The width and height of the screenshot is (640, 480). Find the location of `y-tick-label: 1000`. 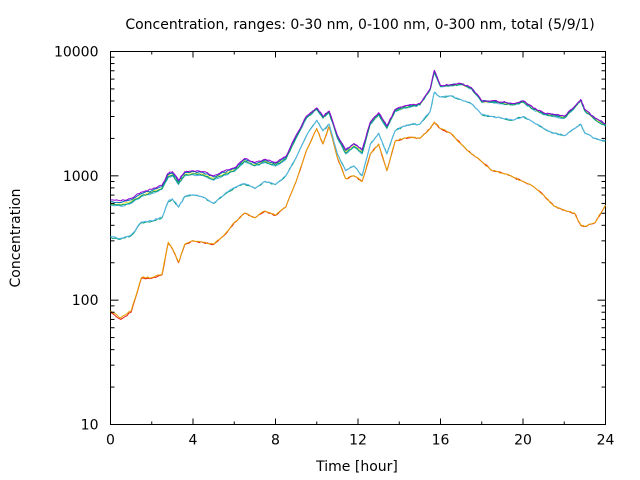

y-tick-label: 1000 is located at coordinates (81, 177).